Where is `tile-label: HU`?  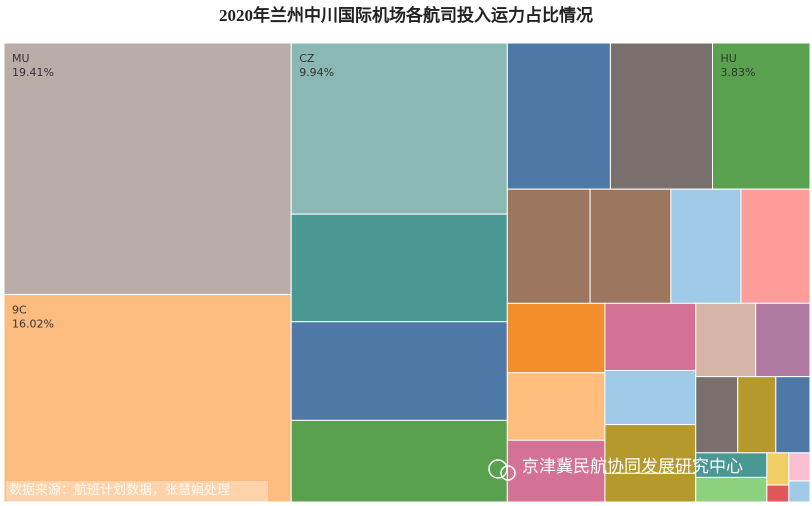 tile-label: HU is located at coordinates (728, 58).